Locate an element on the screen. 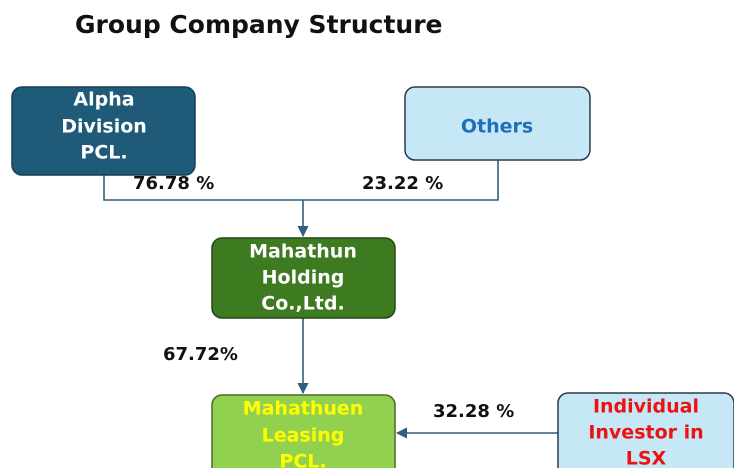 The image size is (734, 468). node-label: Co.,Ltd. is located at coordinates (302, 304).